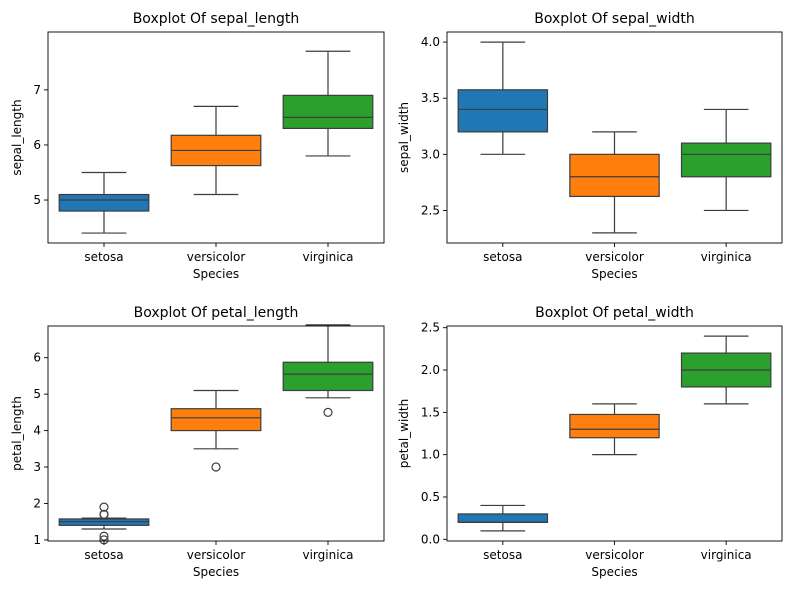 The height and width of the screenshot is (590, 790). What do you see at coordinates (430, 455) in the screenshot?
I see `y-tick-label: 1.0` at bounding box center [430, 455].